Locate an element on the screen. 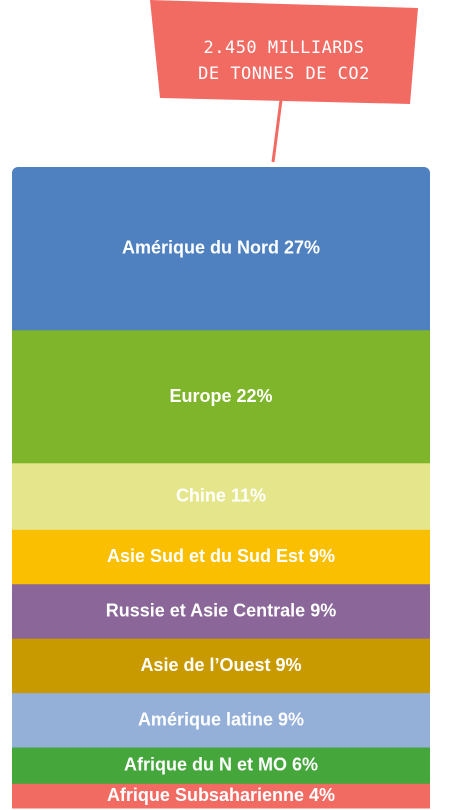 Image resolution: width=454 pixels, height=810 pixels. segment-value: 27% is located at coordinates (302, 247).